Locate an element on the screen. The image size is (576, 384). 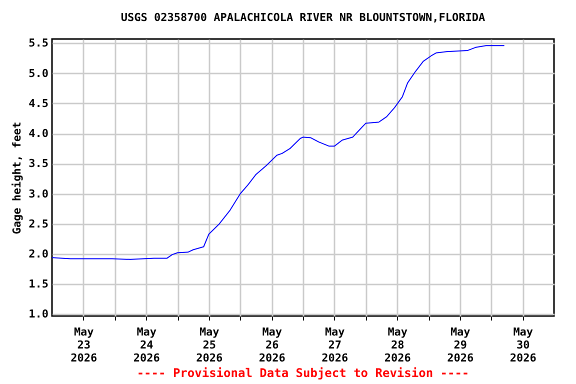
y-tick-label: 2.5 is located at coordinates (38, 223).